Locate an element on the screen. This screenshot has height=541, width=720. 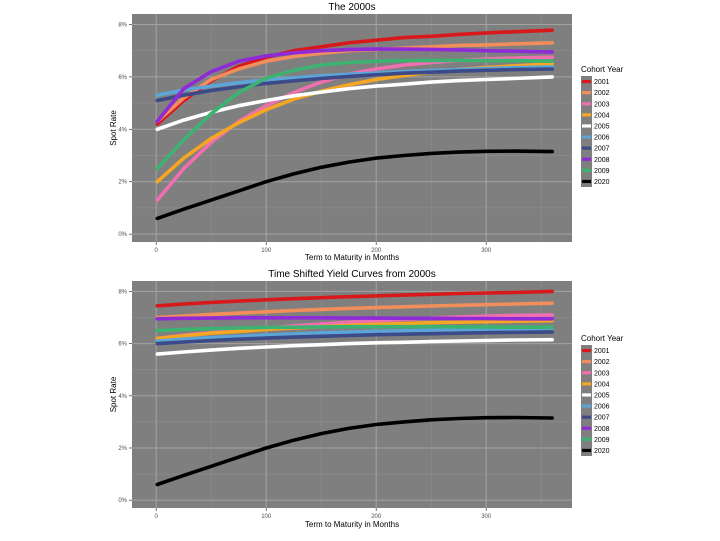
series-line-2006 is located at coordinates (355, 334).